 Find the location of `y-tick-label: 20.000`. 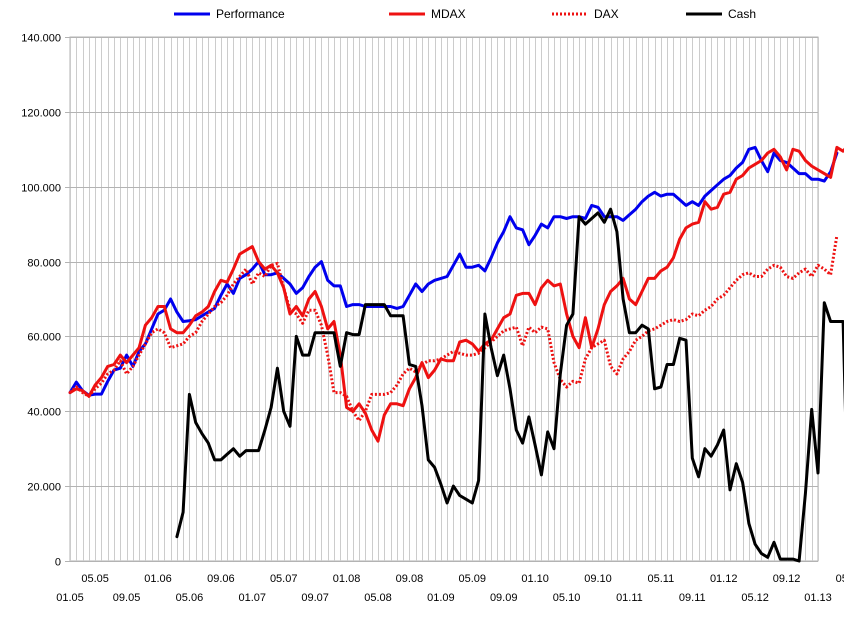

y-tick-label: 20.000 is located at coordinates (44, 488).